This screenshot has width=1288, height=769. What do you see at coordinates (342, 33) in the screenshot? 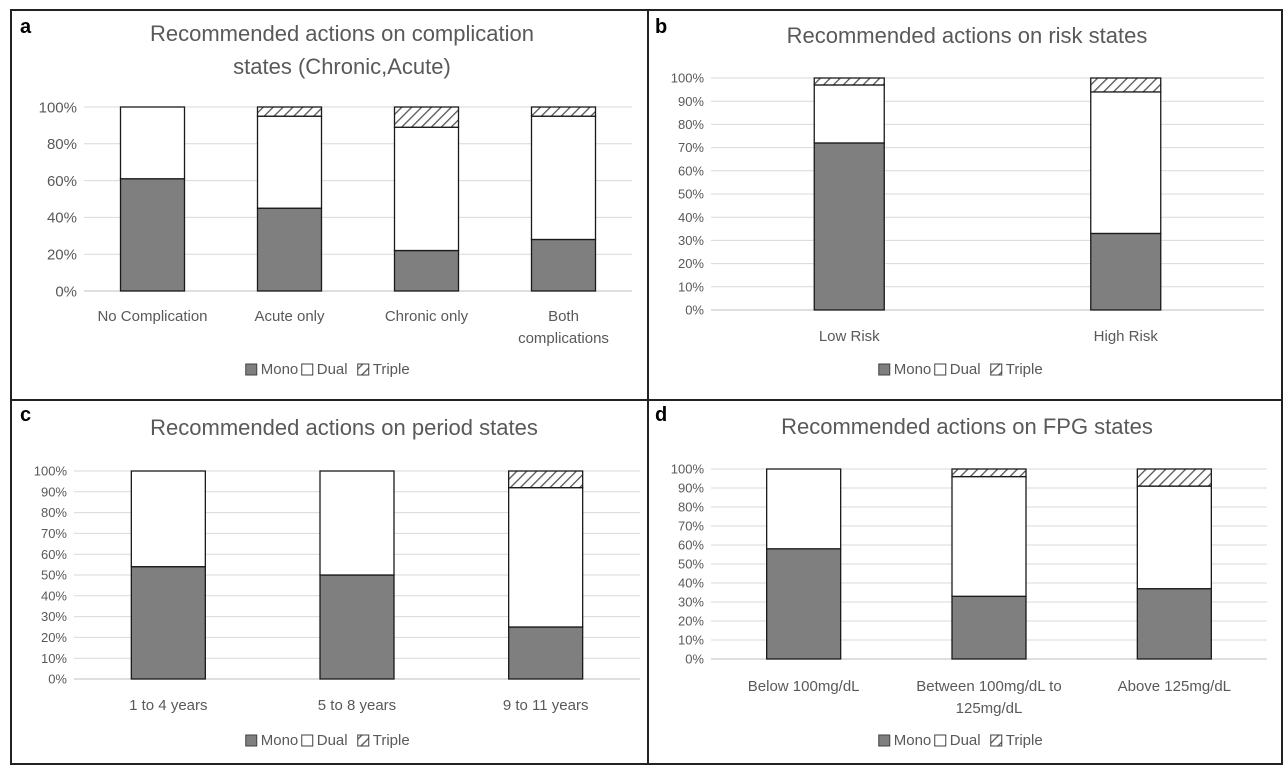
I see `chart-title: Recommended actions on complication` at bounding box center [342, 33].